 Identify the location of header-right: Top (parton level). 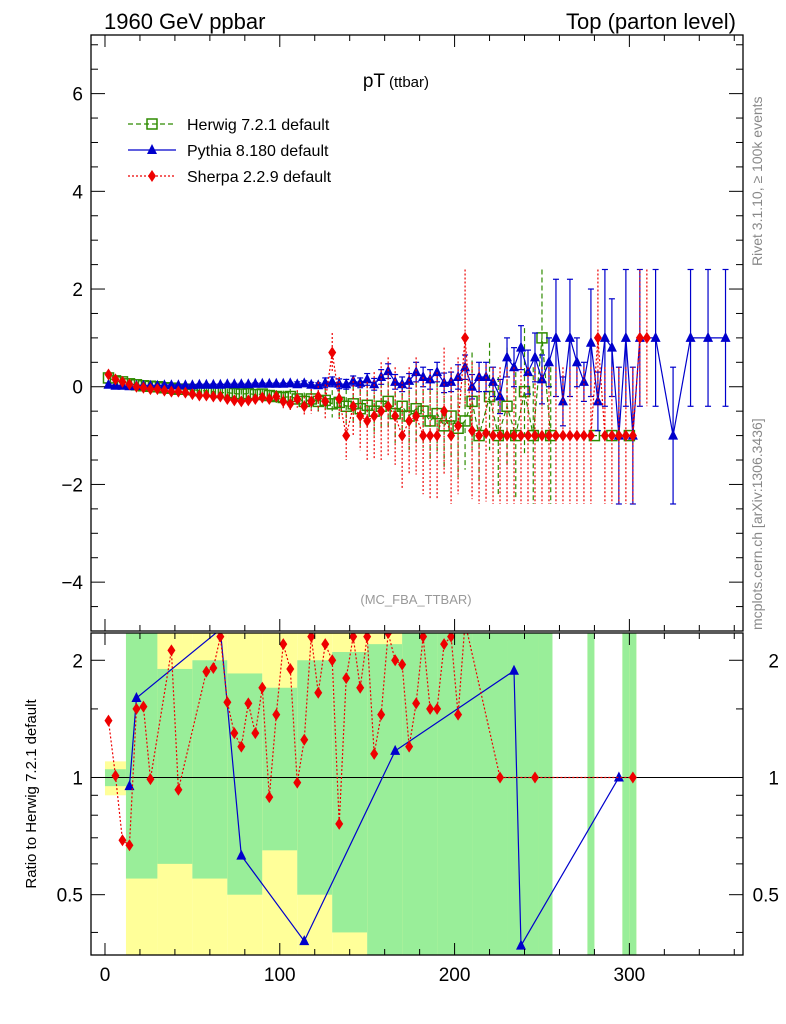
(651, 21).